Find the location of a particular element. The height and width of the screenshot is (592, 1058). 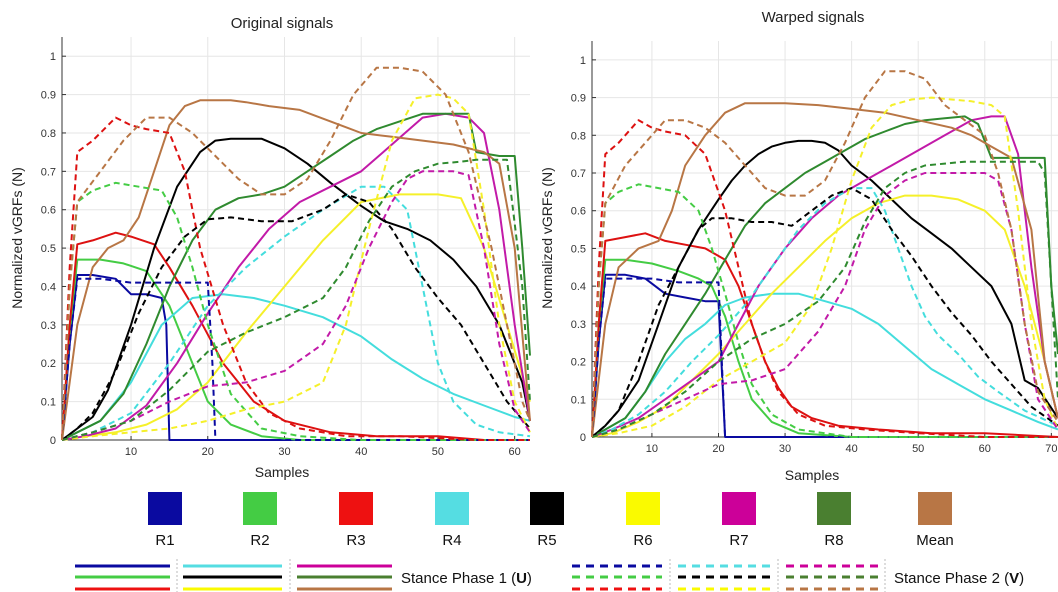

x-tick-label: 70 is located at coordinates (1051, 449).